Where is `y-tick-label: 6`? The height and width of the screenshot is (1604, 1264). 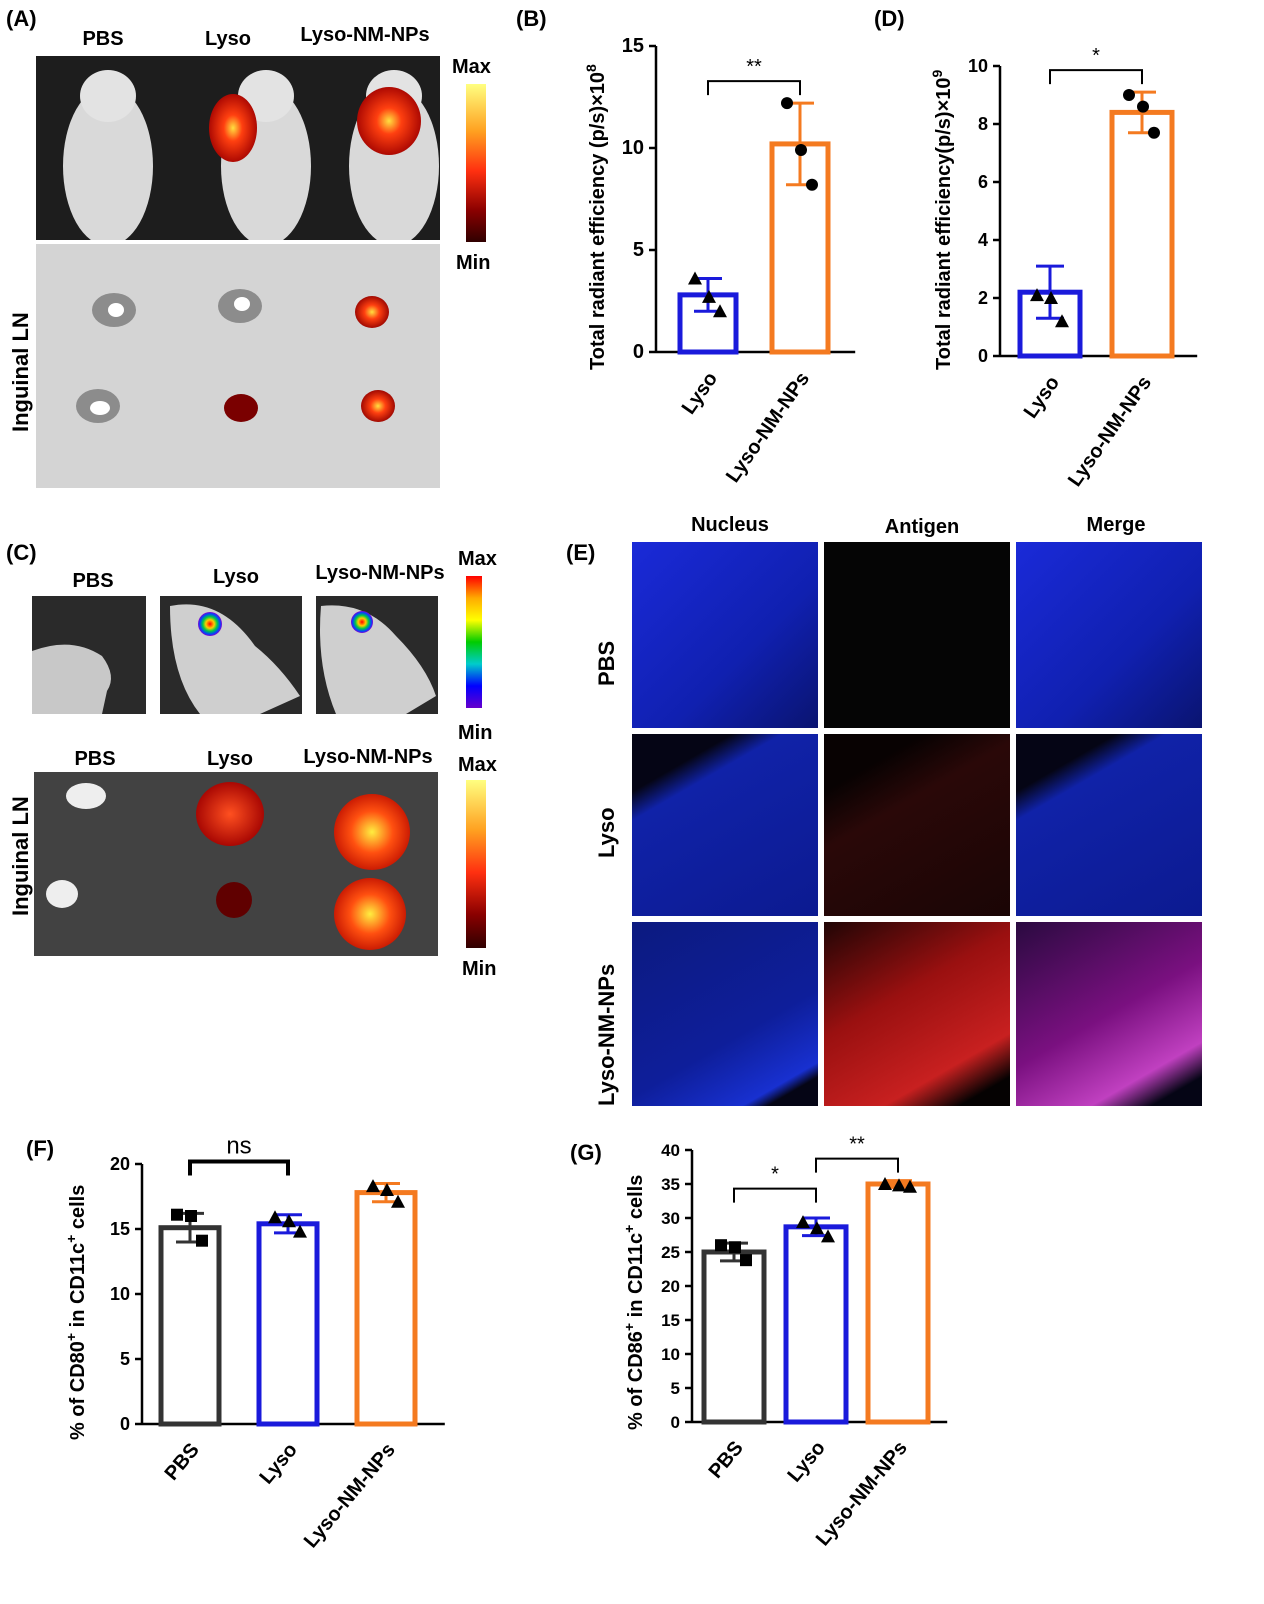
y-tick-label: 6 is located at coordinates (983, 182).